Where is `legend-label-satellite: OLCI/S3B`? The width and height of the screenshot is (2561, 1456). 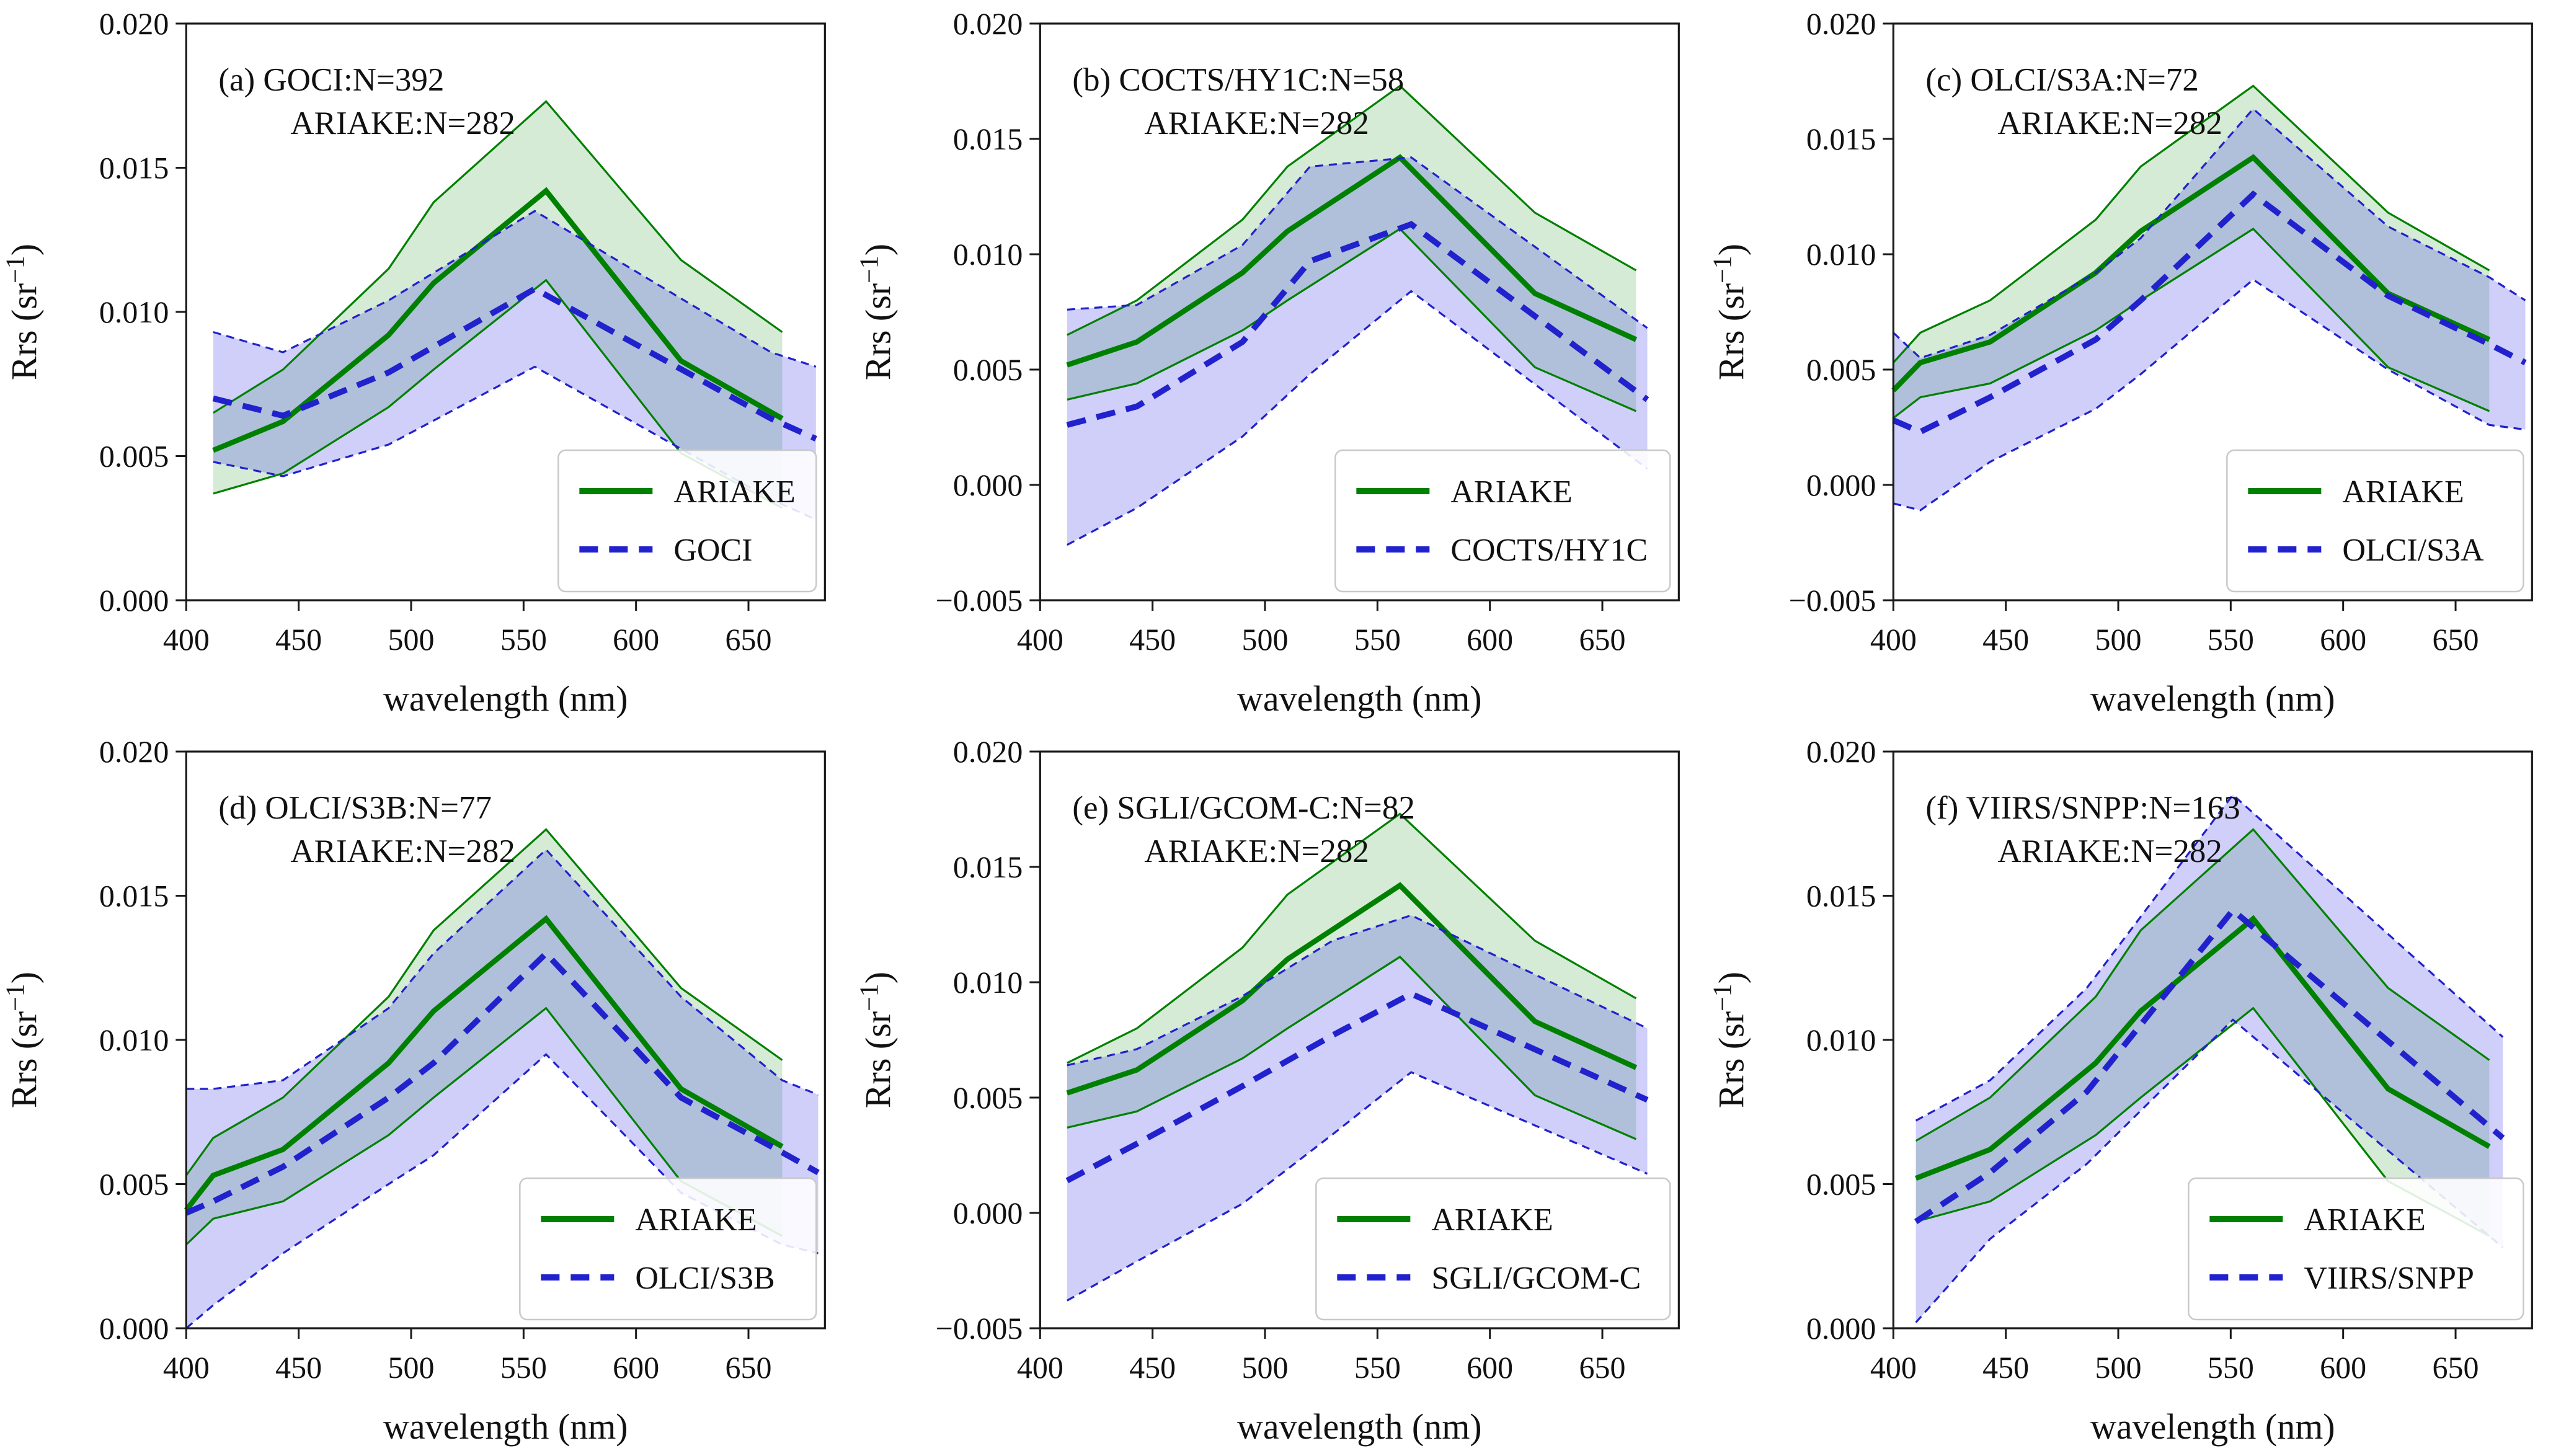
legend-label-satellite: OLCI/S3B is located at coordinates (705, 1278).